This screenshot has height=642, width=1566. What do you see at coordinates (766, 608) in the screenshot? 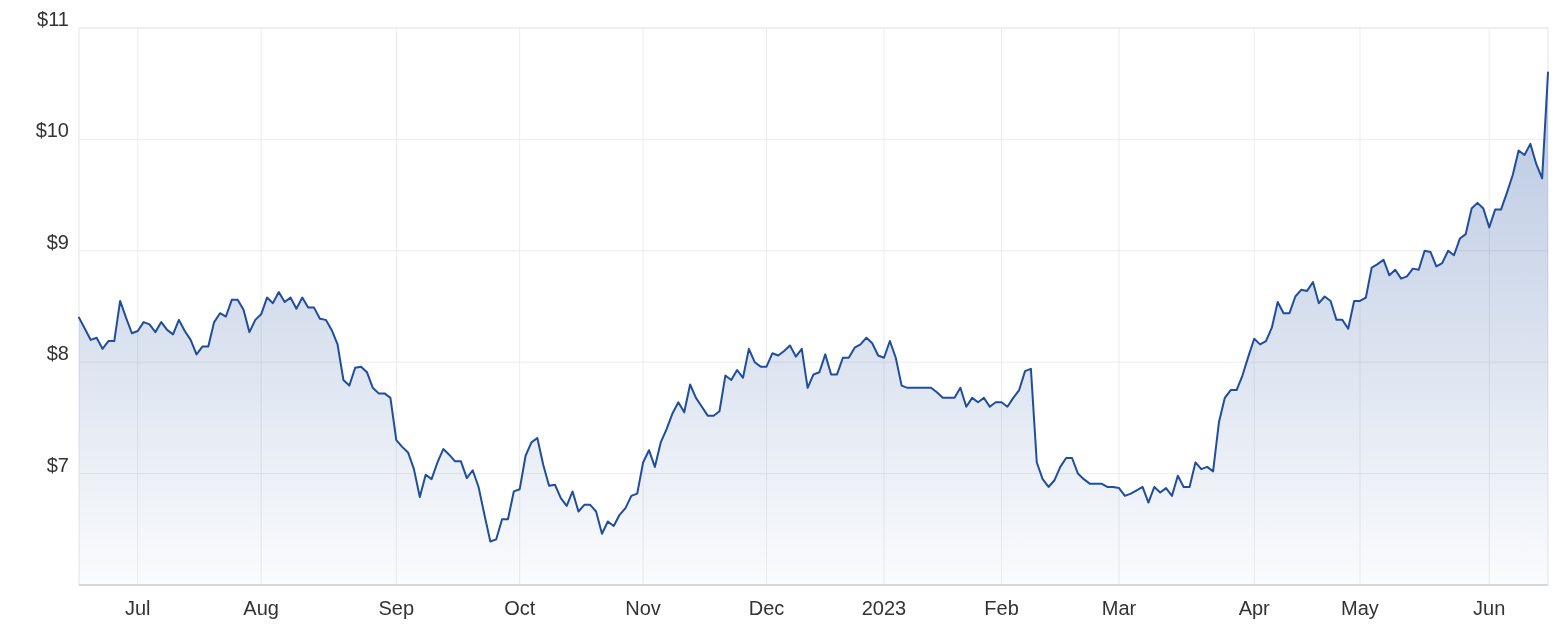
I see `x-tick-label: Dec` at bounding box center [766, 608].